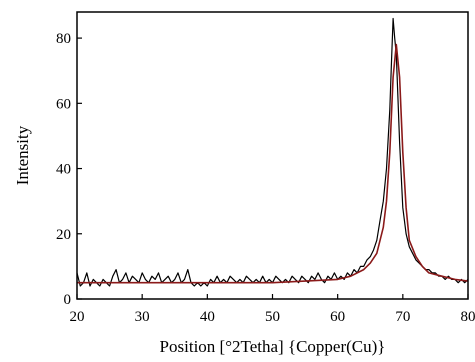 The image size is (475, 362). Describe the element at coordinates (273, 346) in the screenshot. I see `x-axis-label: Position [°2Tetha] {Copper(Cu)}` at that location.